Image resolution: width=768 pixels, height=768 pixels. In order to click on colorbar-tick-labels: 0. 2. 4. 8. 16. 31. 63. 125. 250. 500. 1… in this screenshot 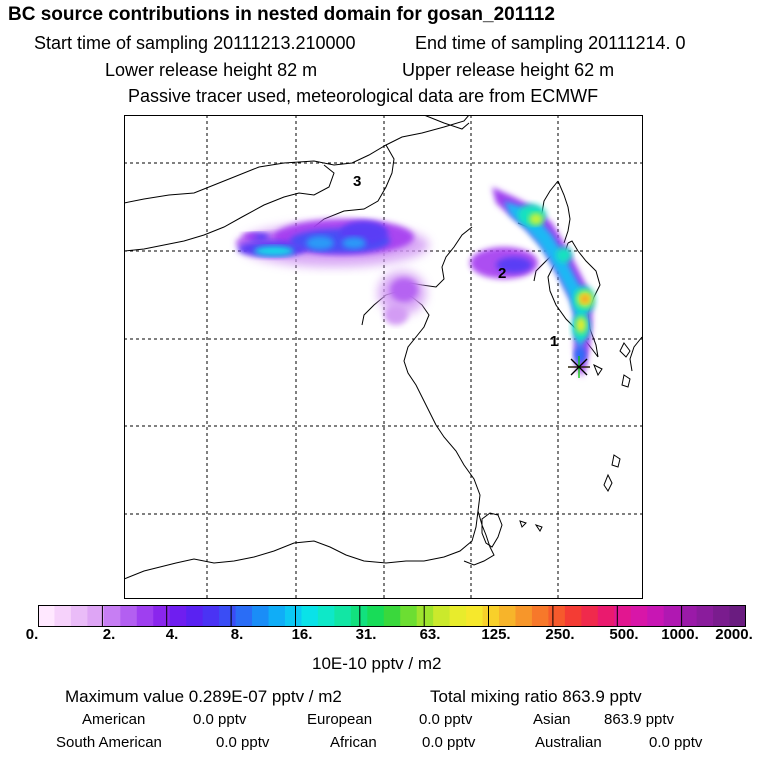, I will do `click(384, 637)`.